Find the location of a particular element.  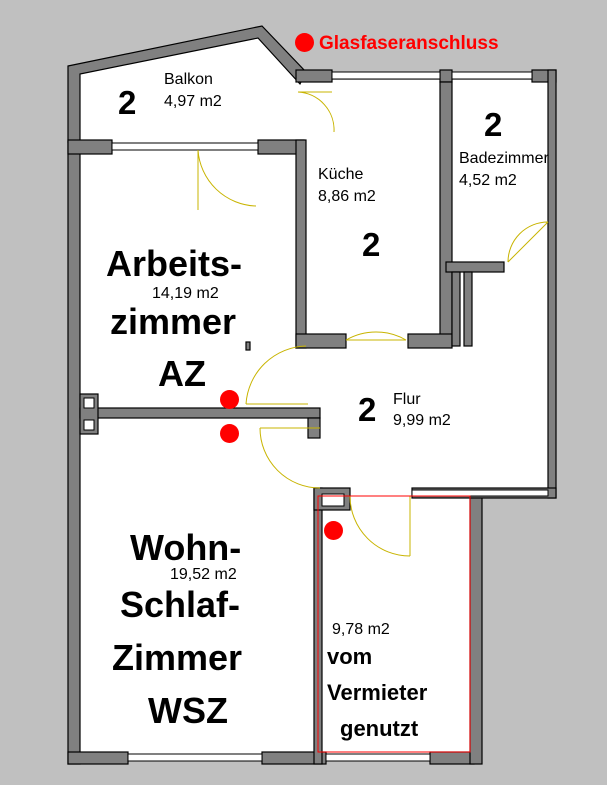

fiber-legend-label: Glasfaseranschluss is located at coordinates (409, 43).